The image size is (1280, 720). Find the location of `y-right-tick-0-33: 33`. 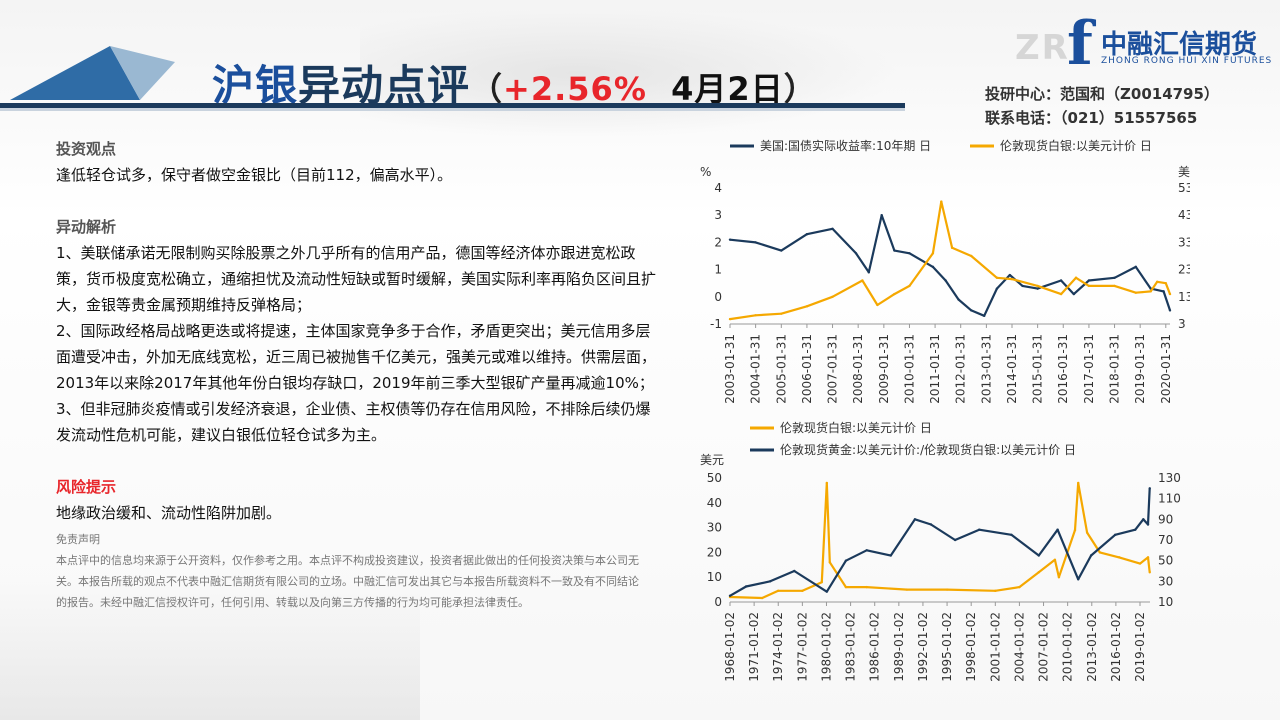

y-right-tick-0-33: 33 is located at coordinates (1184, 242).